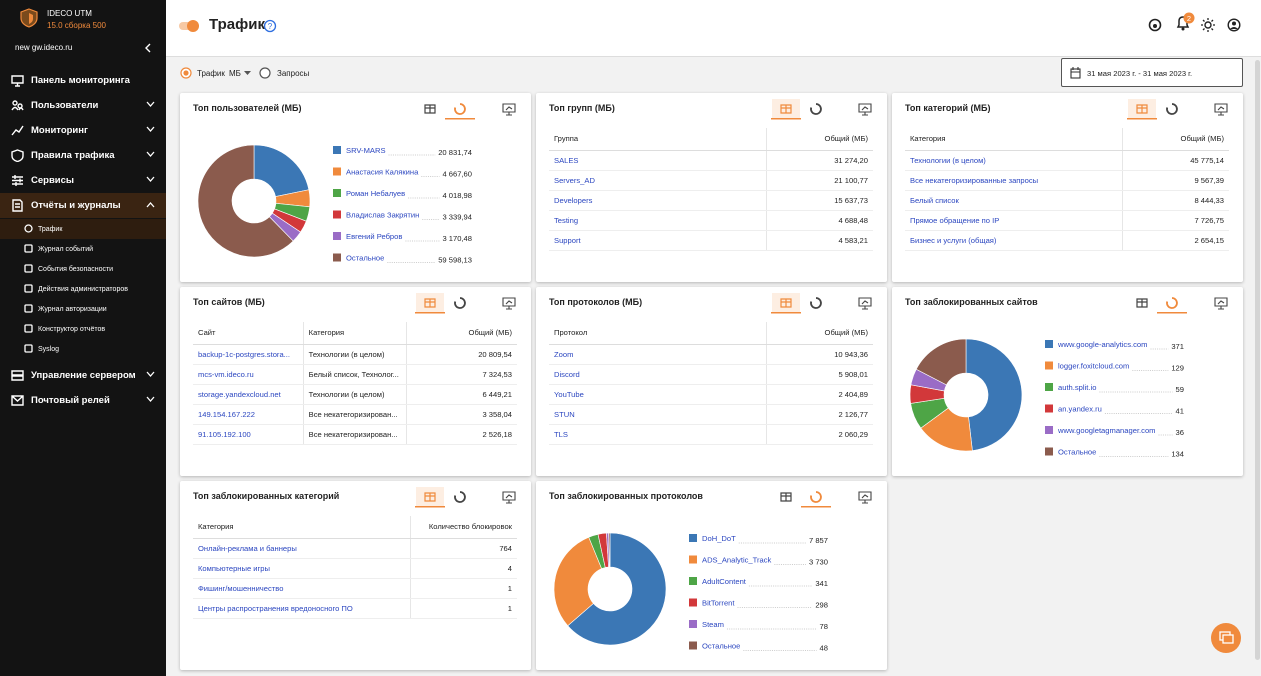 This screenshot has height=676, width=1261. I want to click on legend-label: AdultContent, so click(724, 581).